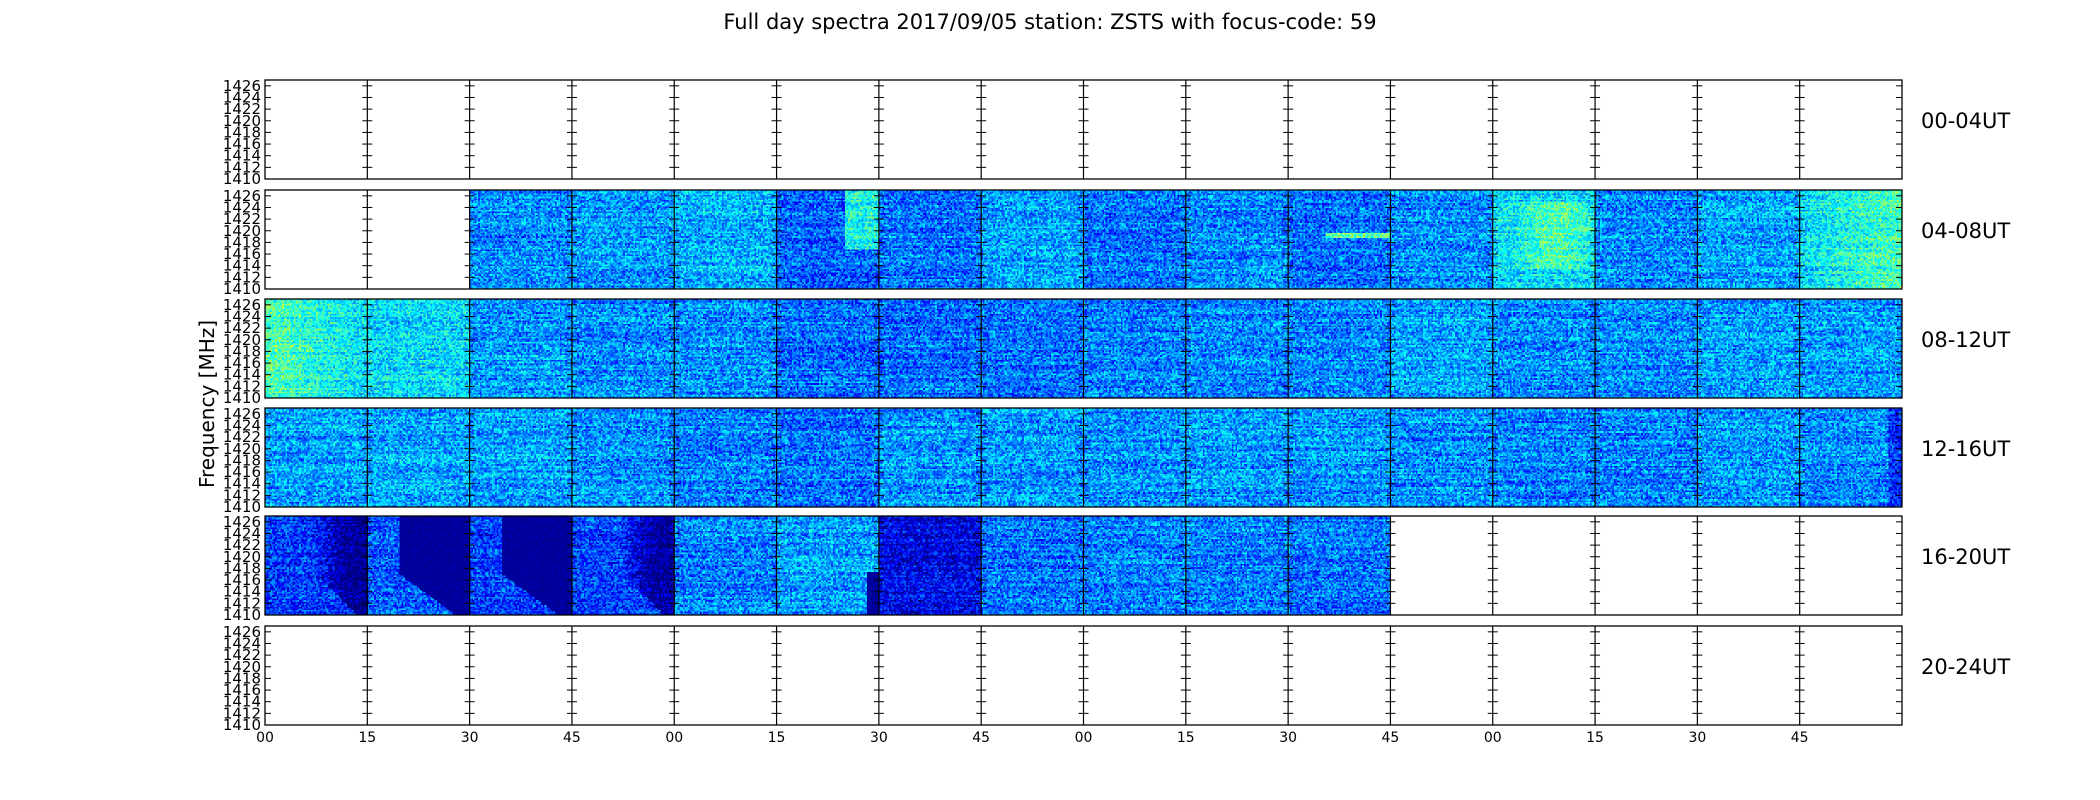 Image resolution: width=2100 pixels, height=800 pixels. What do you see at coordinates (207, 404) in the screenshot?
I see `y-axis-label-group: Frequency [MHz]` at bounding box center [207, 404].